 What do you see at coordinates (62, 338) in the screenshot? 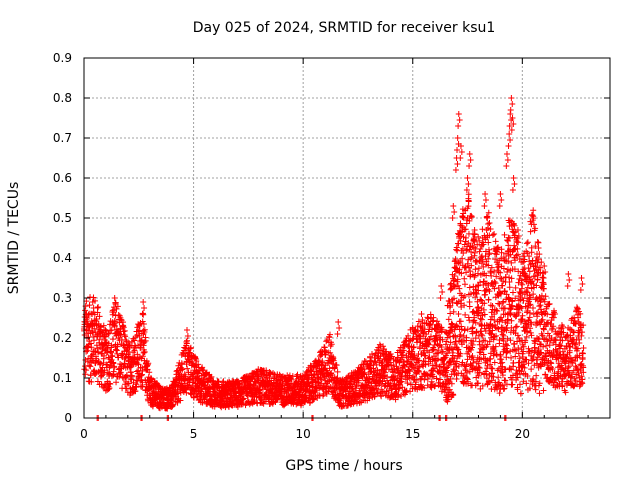
I see `y-tick-label: 0.2` at bounding box center [62, 338].